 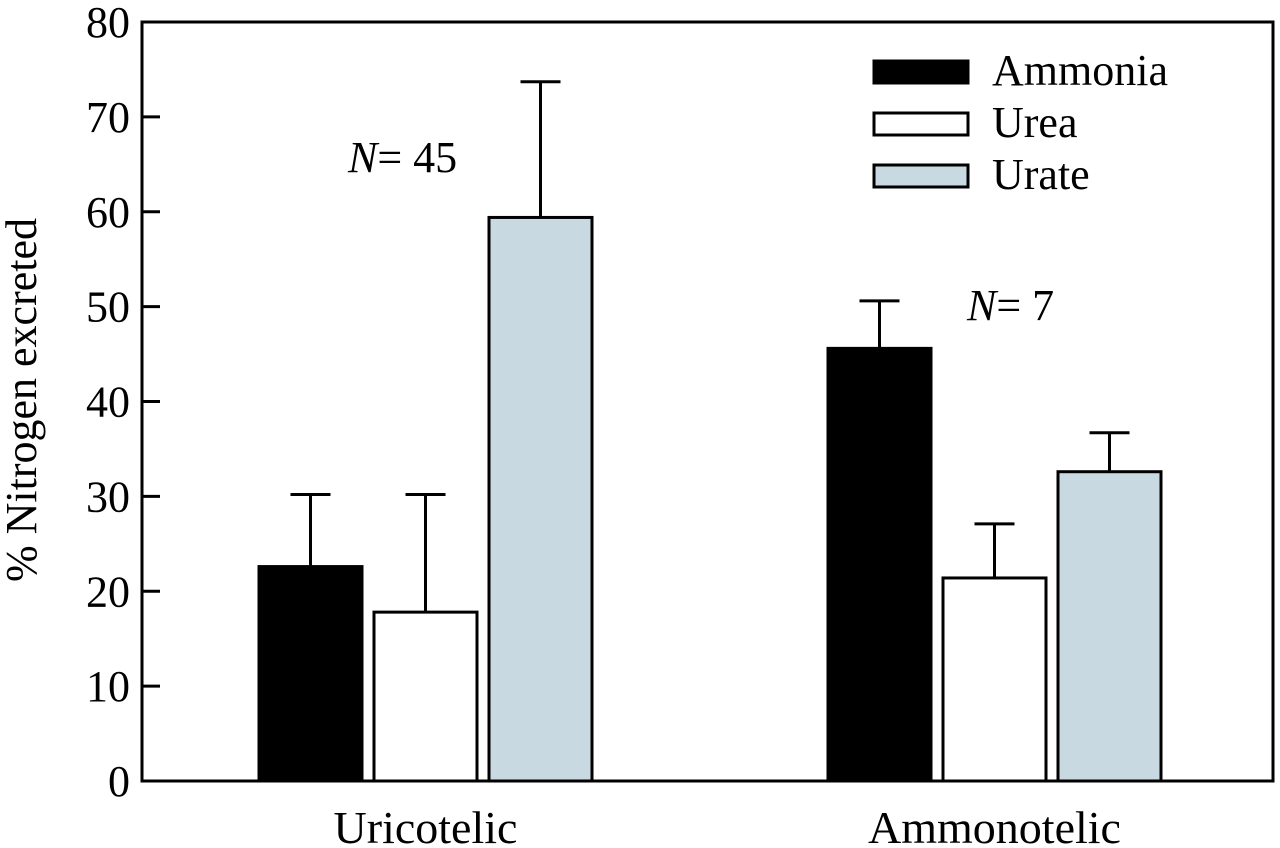 I want to click on y-tick-label: 70, so click(x=108, y=117).